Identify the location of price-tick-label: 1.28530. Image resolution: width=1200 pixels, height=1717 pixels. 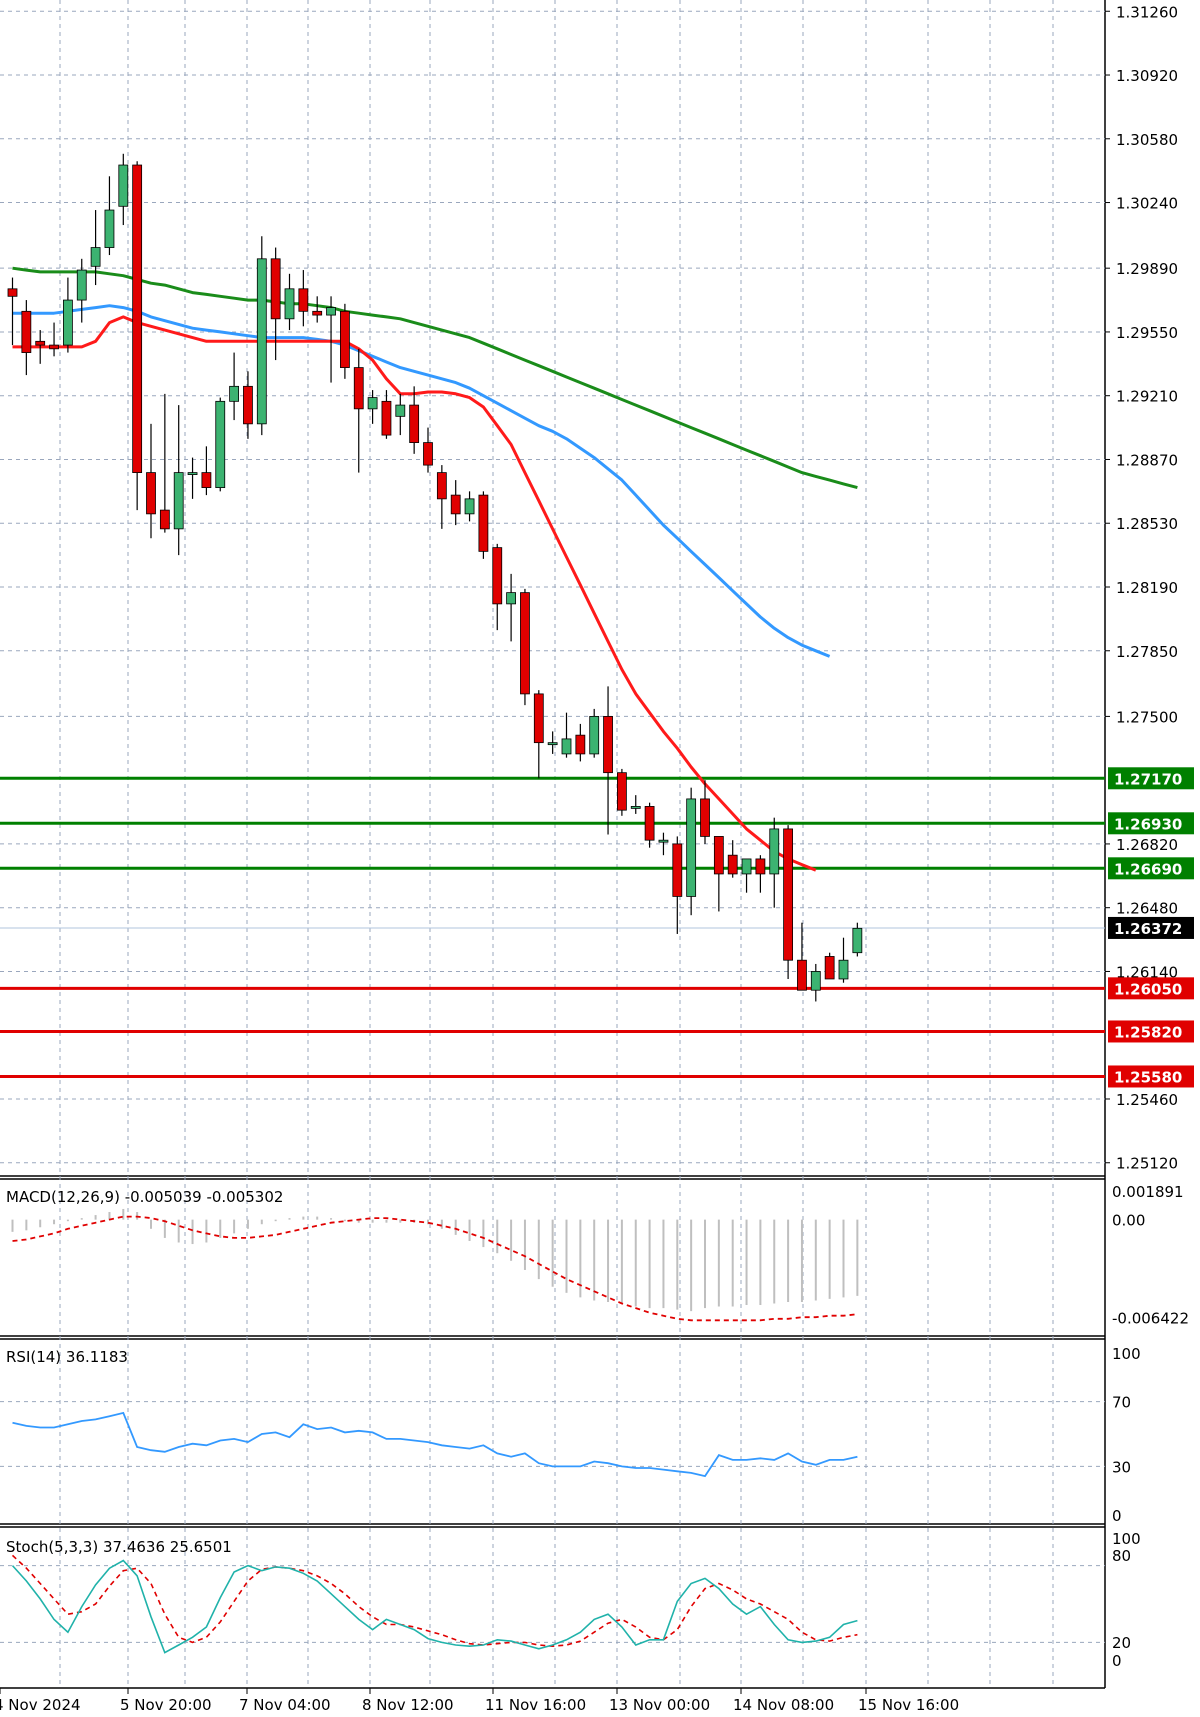
(1147, 524).